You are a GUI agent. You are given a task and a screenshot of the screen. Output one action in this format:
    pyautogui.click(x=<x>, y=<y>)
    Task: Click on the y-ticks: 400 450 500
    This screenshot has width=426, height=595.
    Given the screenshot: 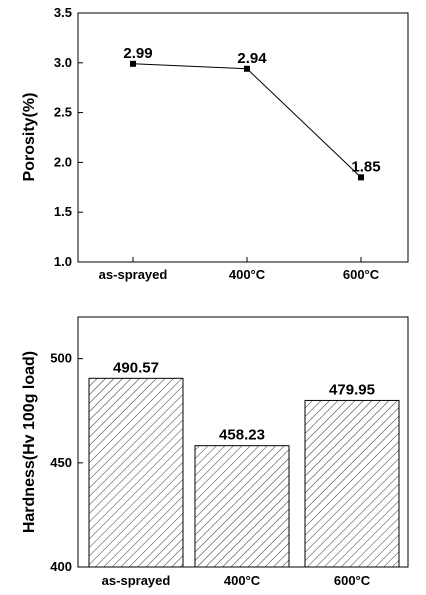 What is the action you would take?
    pyautogui.click(x=66, y=462)
    